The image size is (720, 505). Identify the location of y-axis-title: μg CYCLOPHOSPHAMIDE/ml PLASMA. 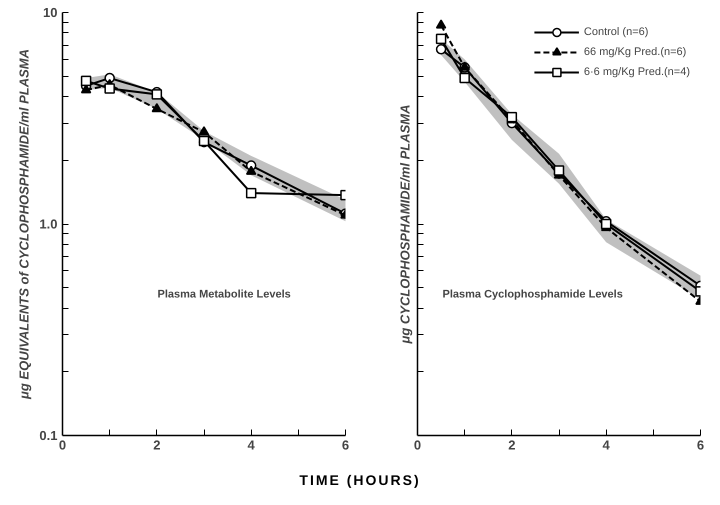
(405, 224).